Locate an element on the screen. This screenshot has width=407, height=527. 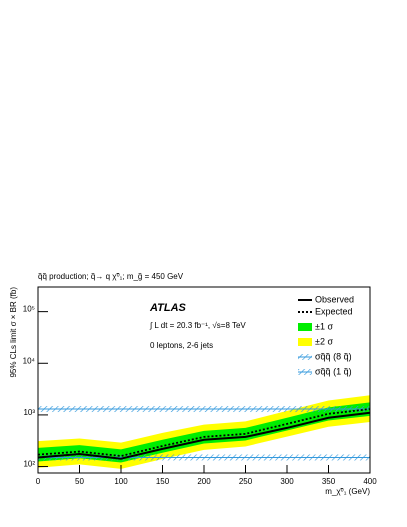
y-tick-label: 10⁵ is located at coordinates (29, 309).